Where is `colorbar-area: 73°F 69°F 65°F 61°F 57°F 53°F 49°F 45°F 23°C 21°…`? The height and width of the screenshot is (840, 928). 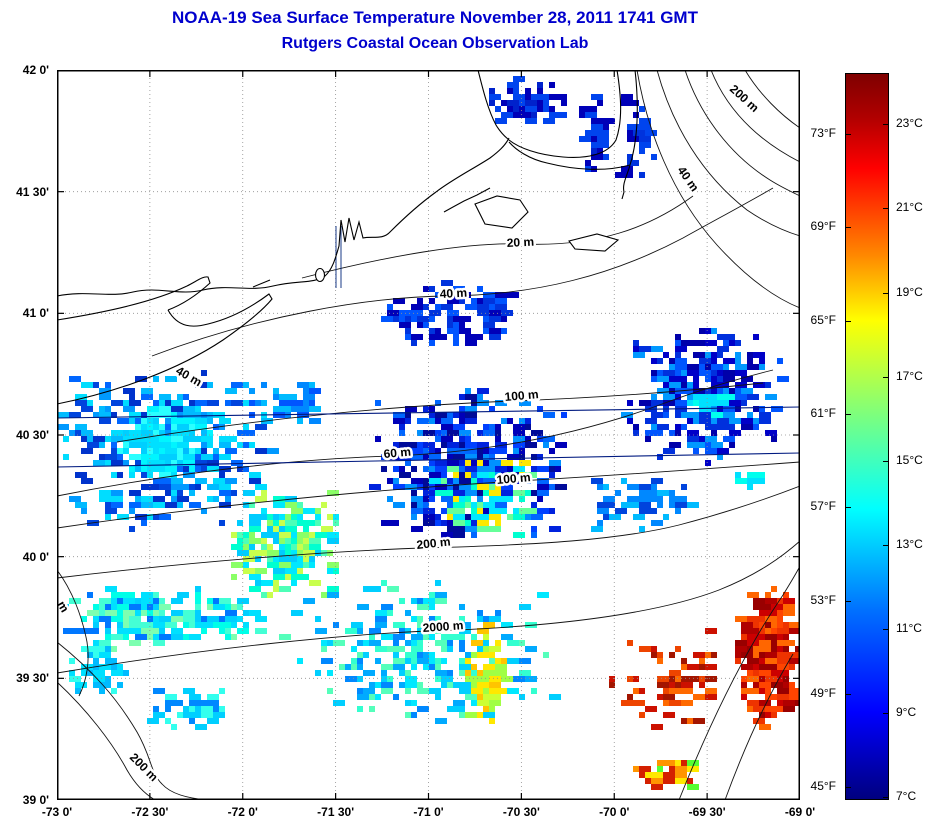
colorbar-area: 73°F 69°F 65°F 61°F 57°F 53°F 49°F 45°F 23°C 21°… is located at coordinates (864, 438).